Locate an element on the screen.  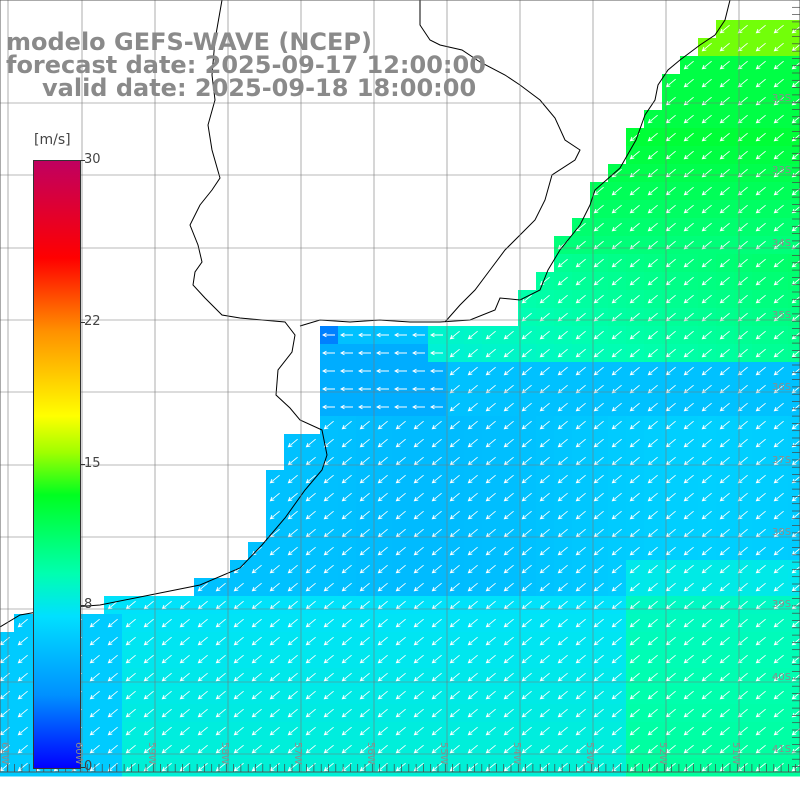
longitude-label: 57W is located at coordinates (297, 753).